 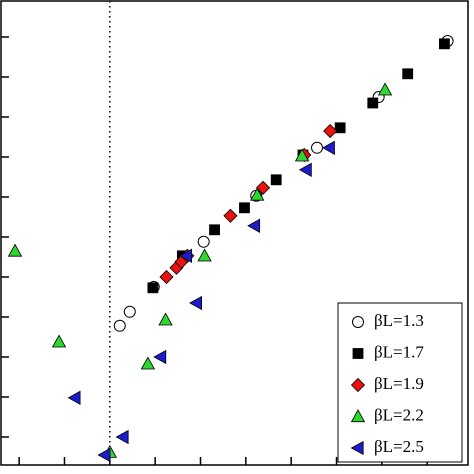 What do you see at coordinates (399, 320) in the screenshot?
I see `legend-label: βL=1.3` at bounding box center [399, 320].